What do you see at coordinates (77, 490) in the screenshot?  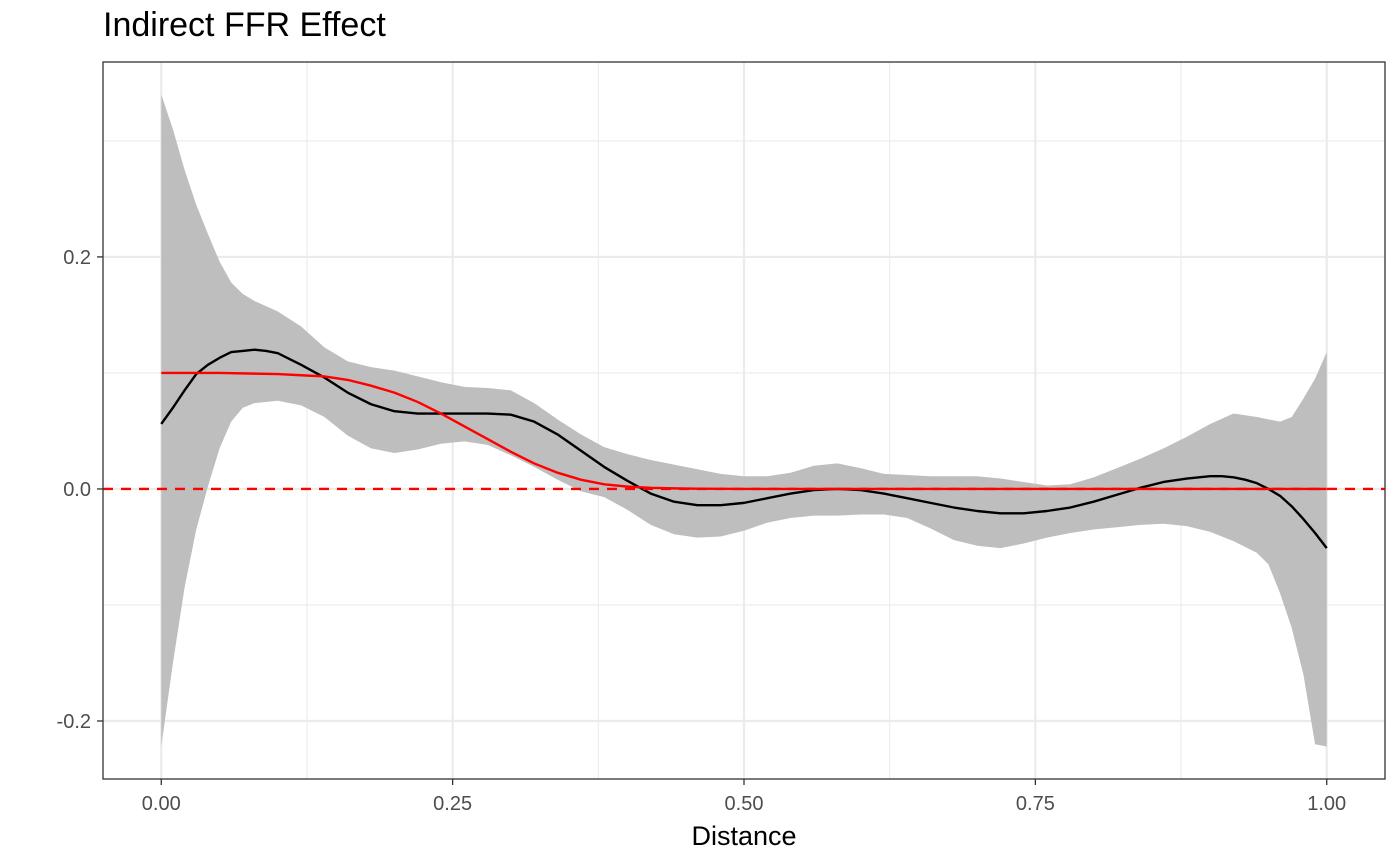 I see `y-tick-label: 0.0` at bounding box center [77, 490].